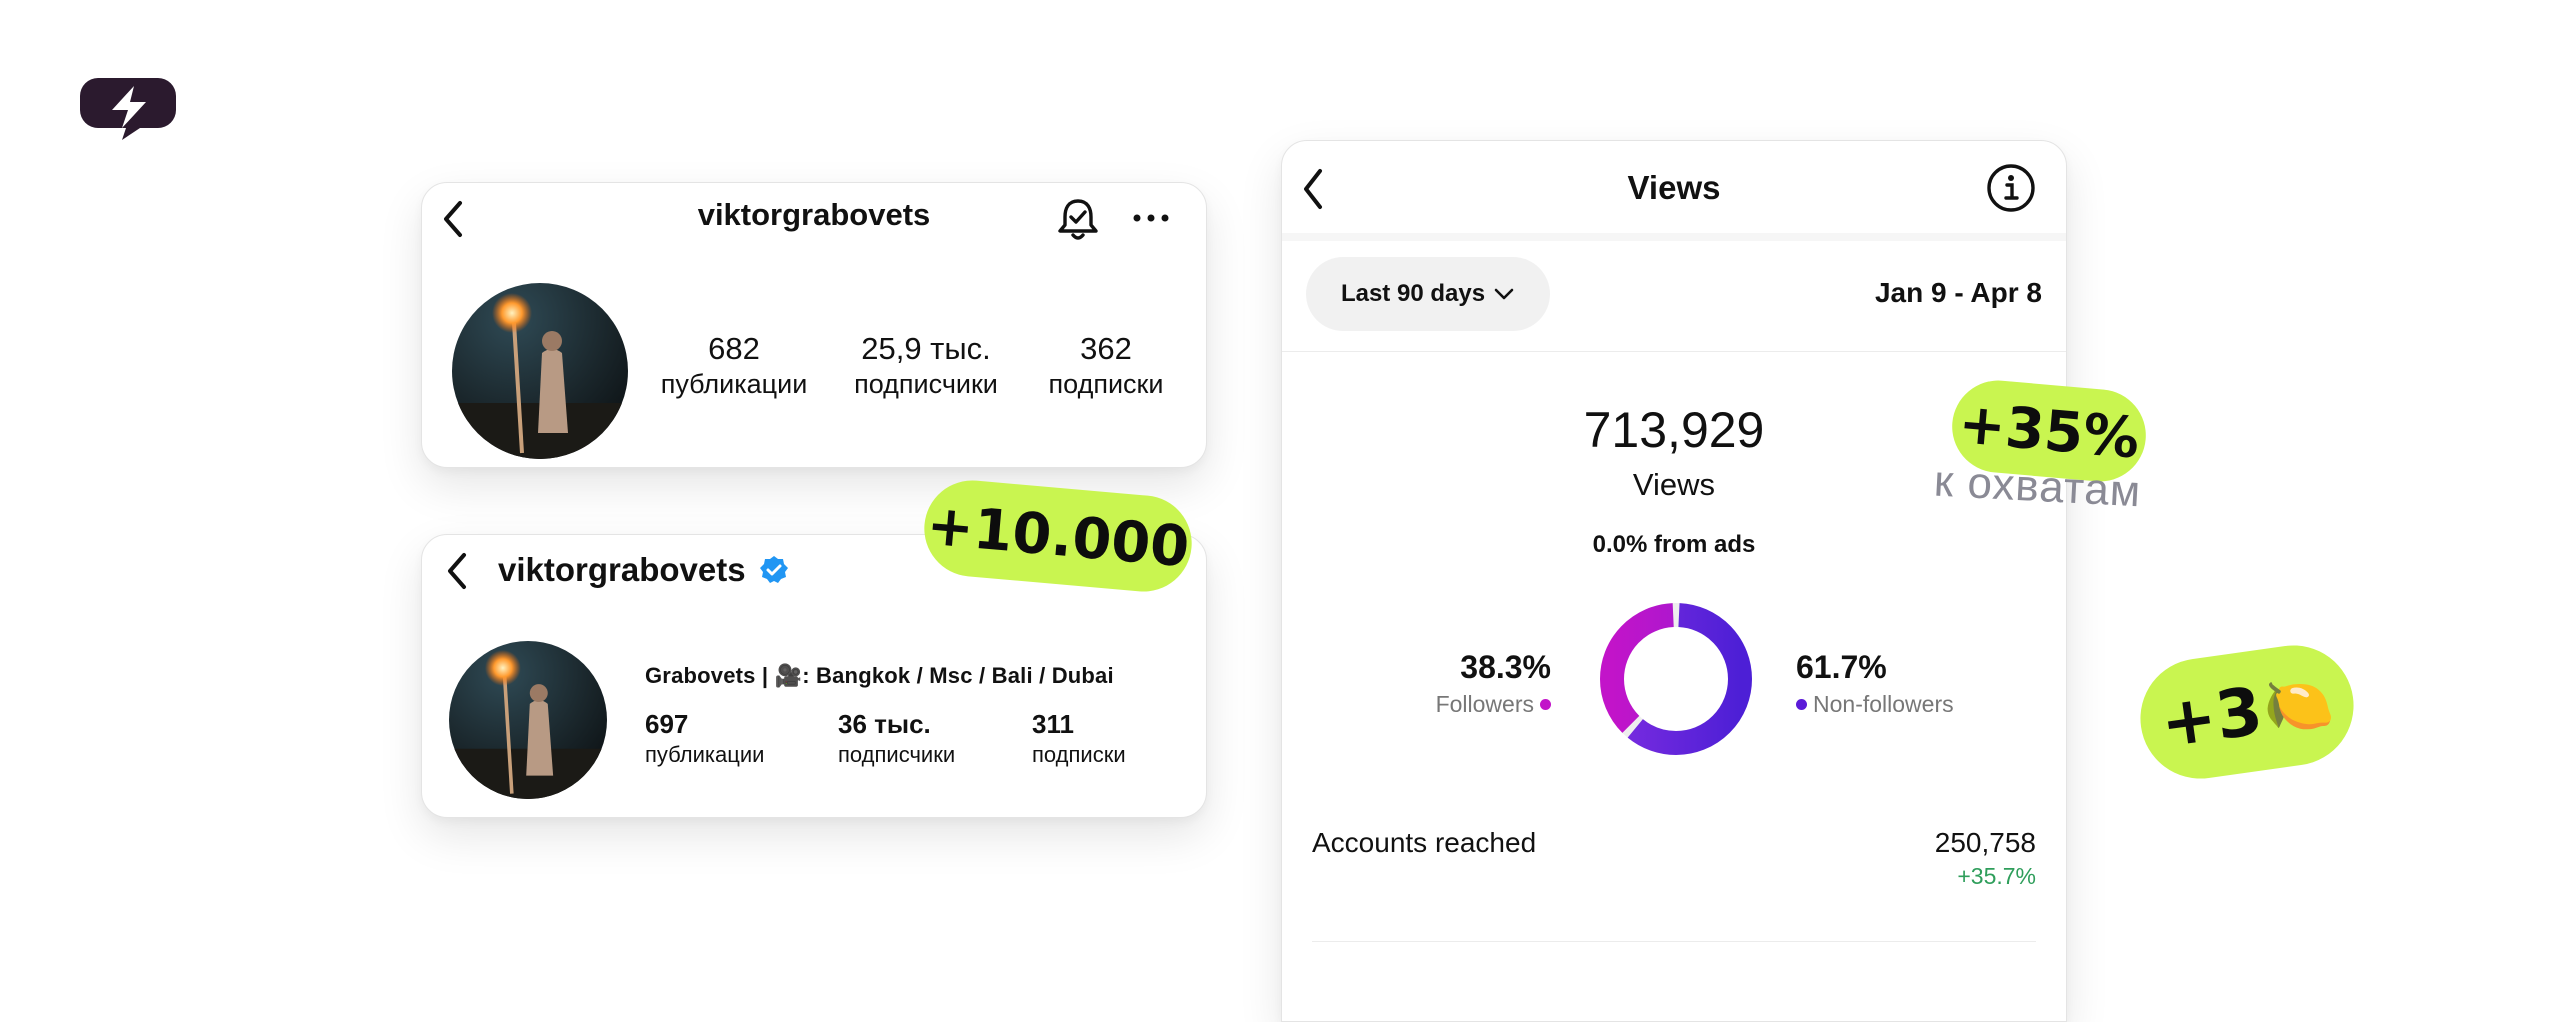  What do you see at coordinates (1674, 484) in the screenshot?
I see `views-total-label: Views` at bounding box center [1674, 484].